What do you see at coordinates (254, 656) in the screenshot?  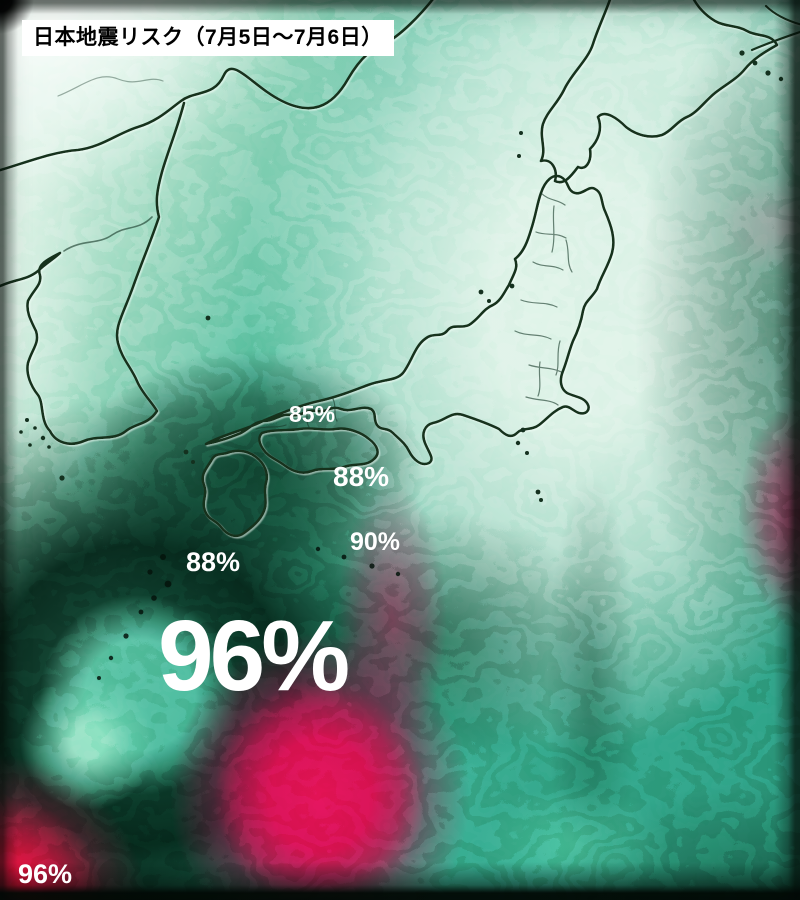 I see `risk-label-offshore-main: 96%` at bounding box center [254, 656].